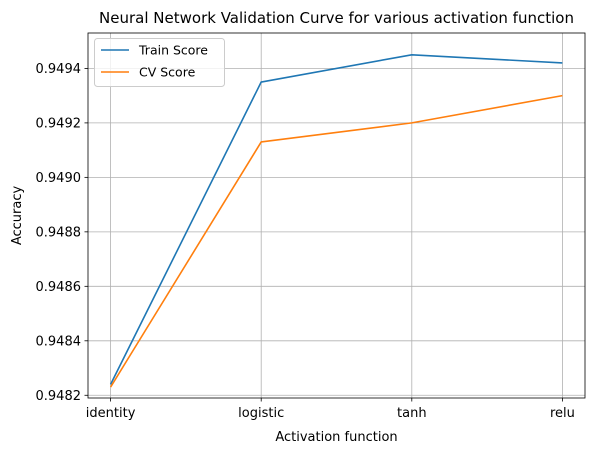 The height and width of the screenshot is (455, 608). I want to click on x-axis-label: Activation function, so click(336, 437).